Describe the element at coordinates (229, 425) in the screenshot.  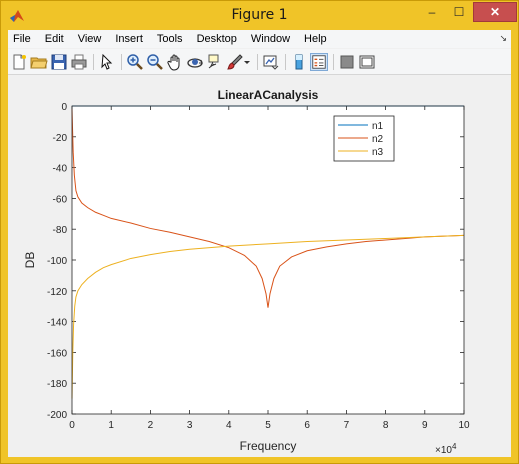
I see `x-tick-label: 4` at that location.